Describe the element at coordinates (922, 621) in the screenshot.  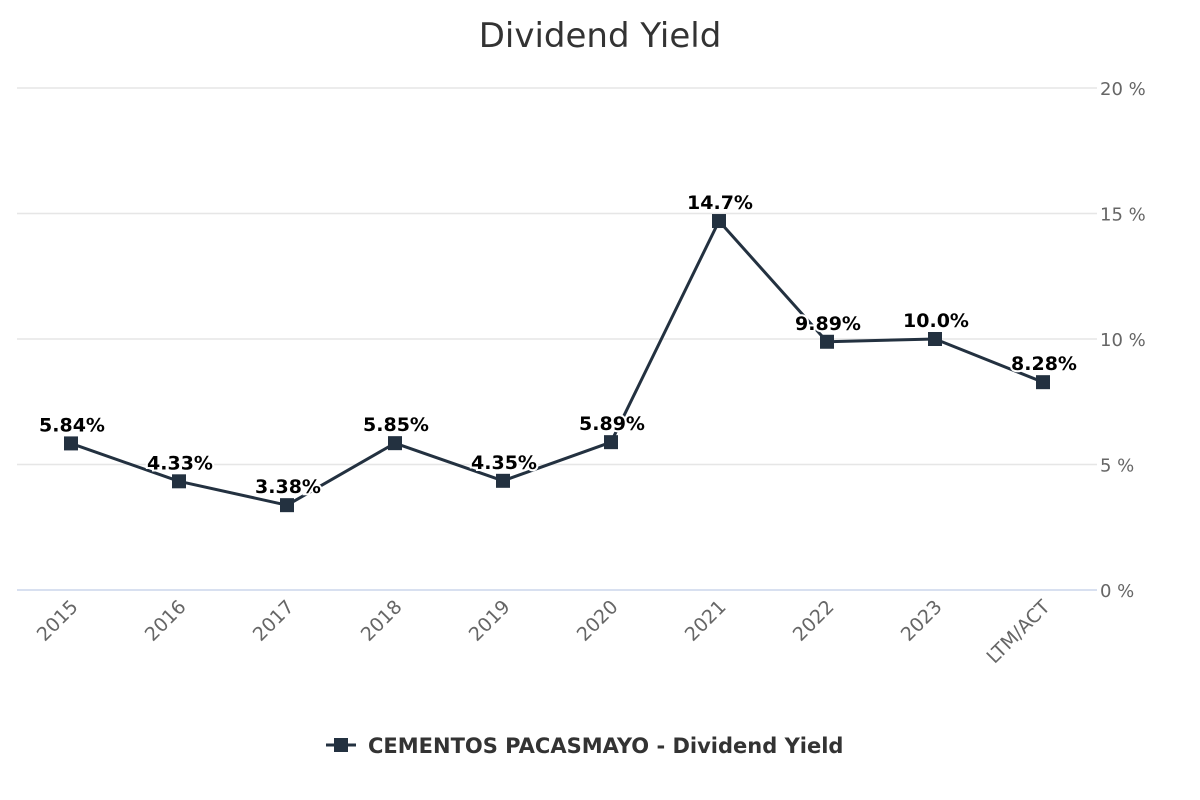
I see `x-tick-label: 2023` at that location.